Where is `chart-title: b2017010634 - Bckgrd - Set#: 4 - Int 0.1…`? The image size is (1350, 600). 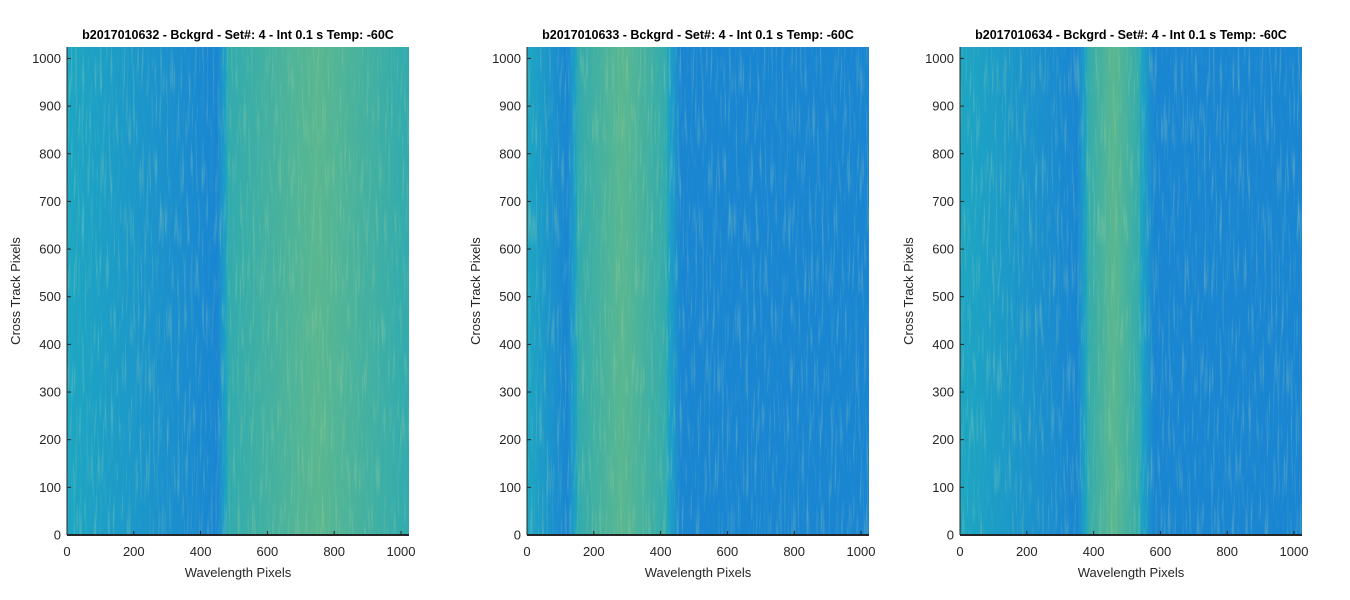 chart-title: b2017010634 - Bckgrd - Set#: 4 - Int 0.1… is located at coordinates (1131, 35).